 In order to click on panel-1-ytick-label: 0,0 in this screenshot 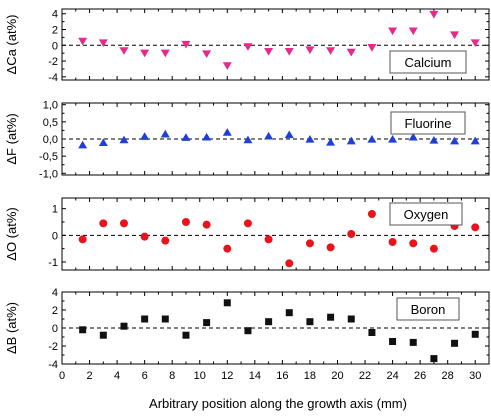, I will do `click(50, 140)`.